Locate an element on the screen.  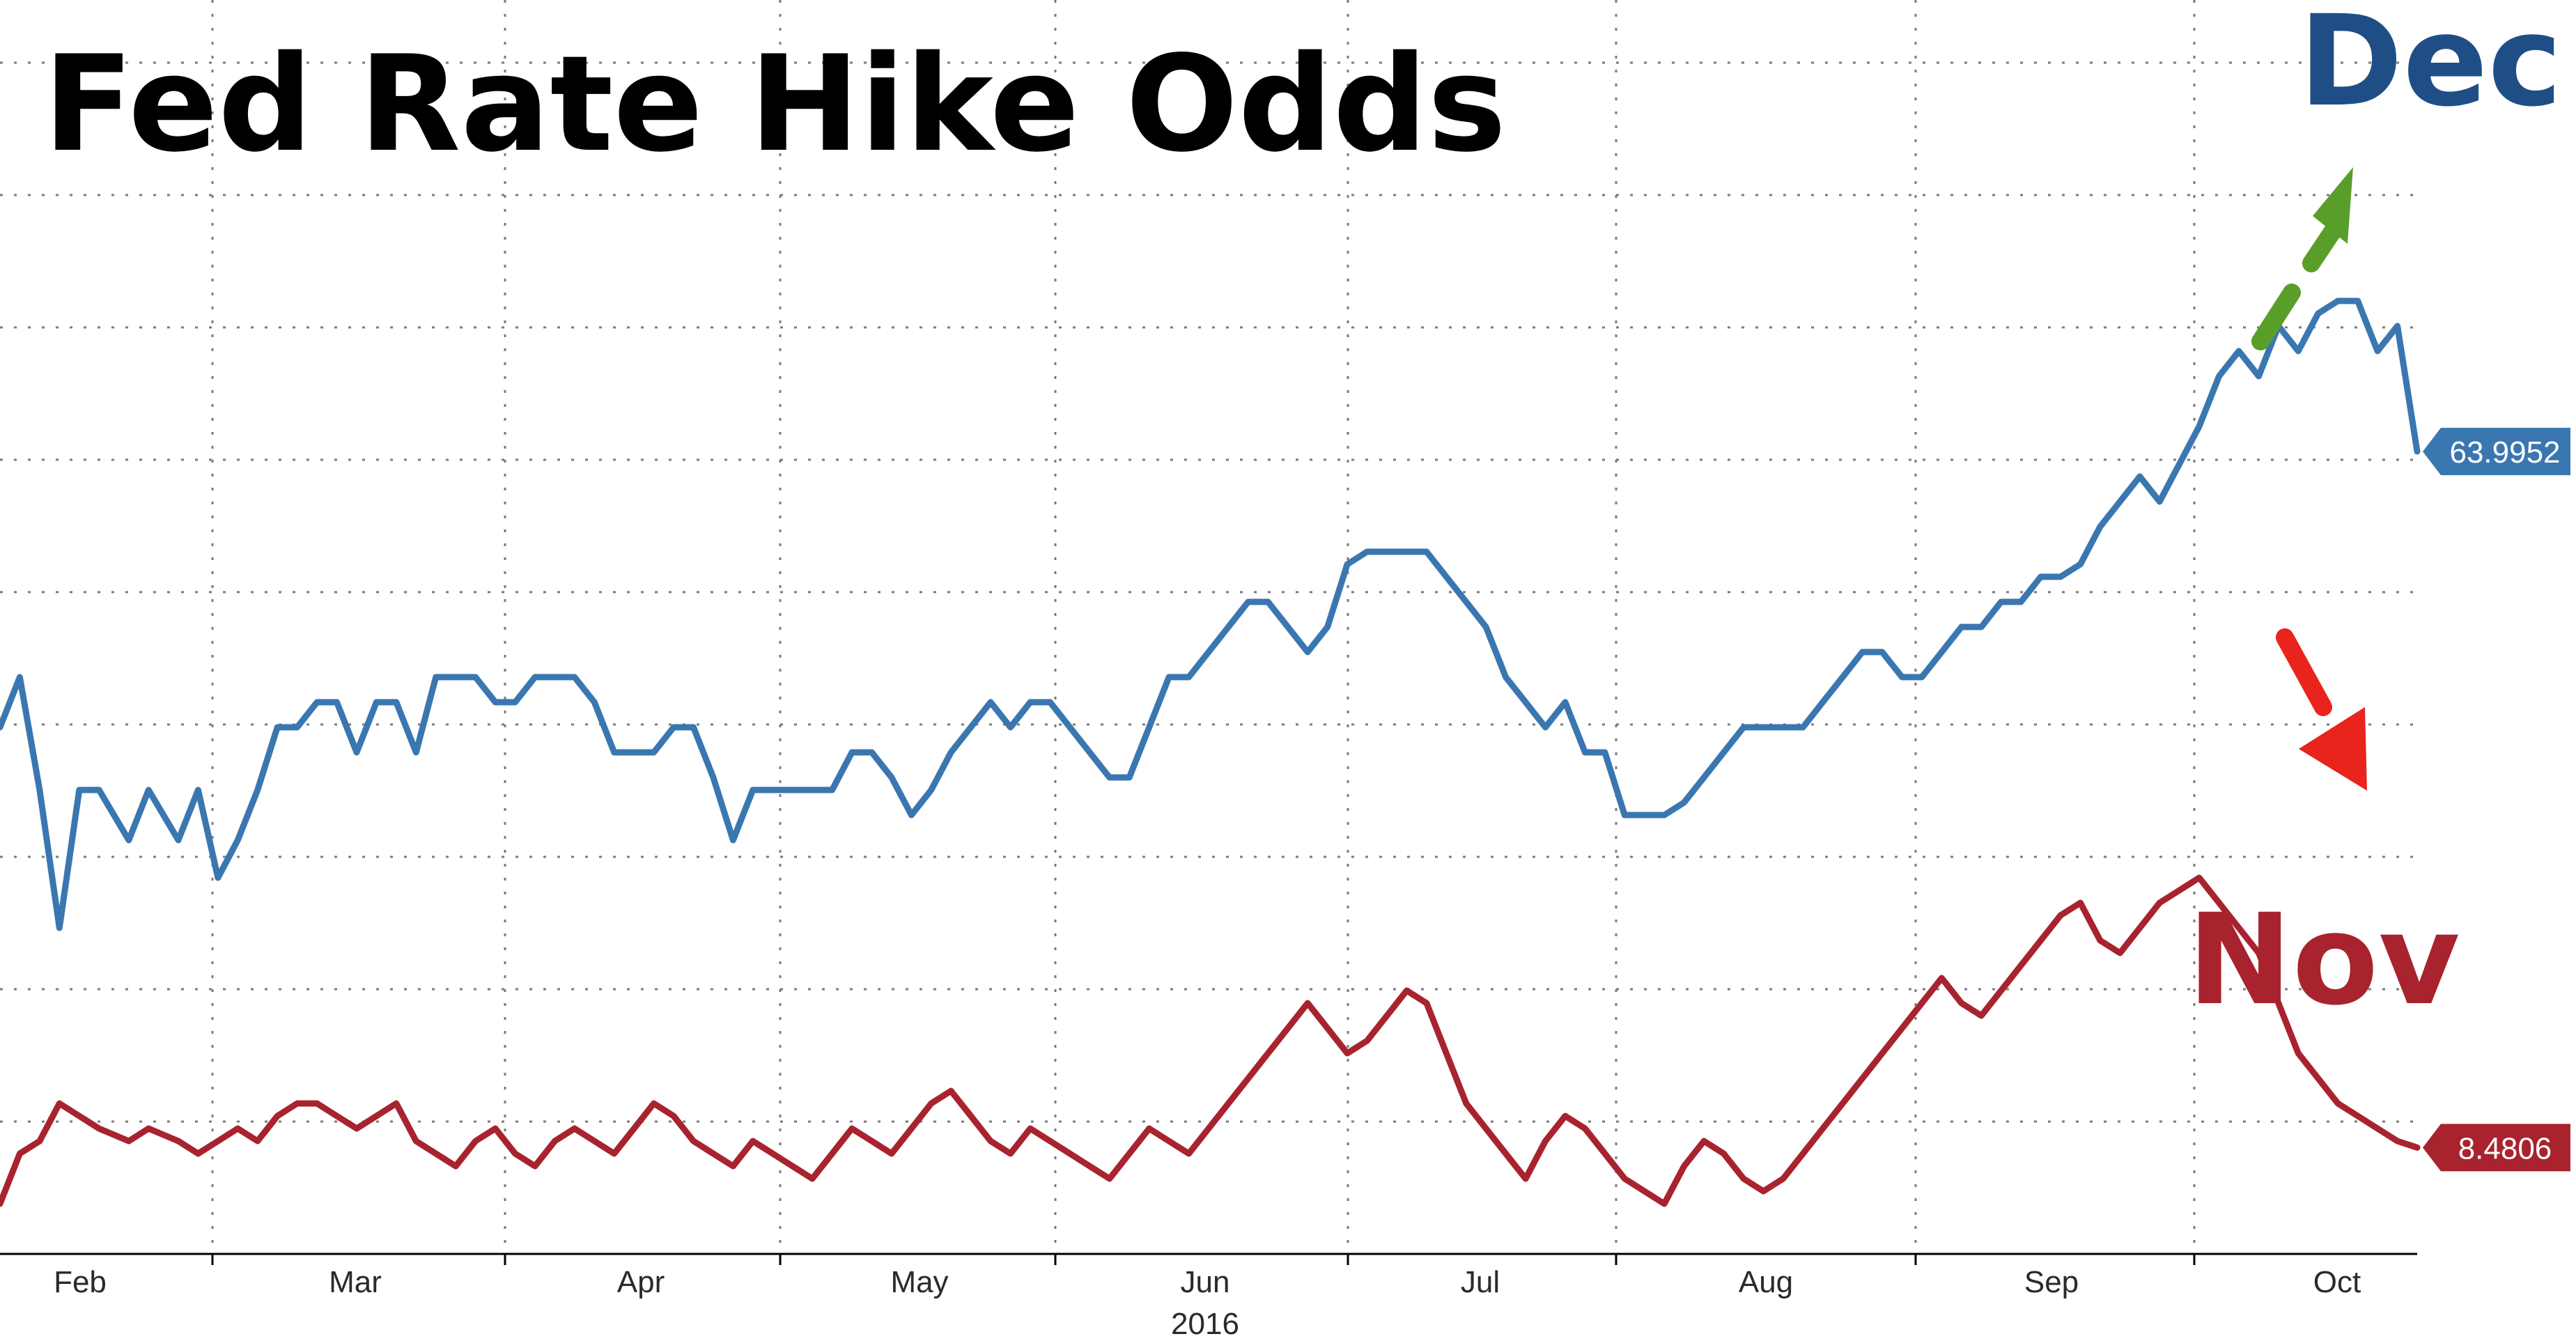
value-tag-nov: 8.4806 is located at coordinates (2496, 1148).